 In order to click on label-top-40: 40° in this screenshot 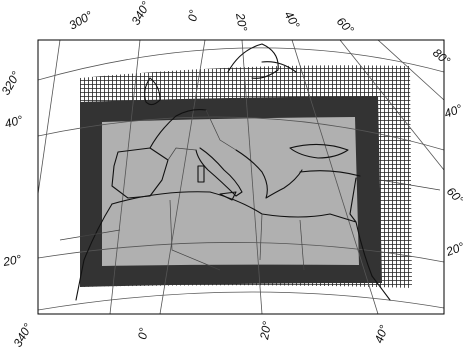, I will do `click(291, 20)`.